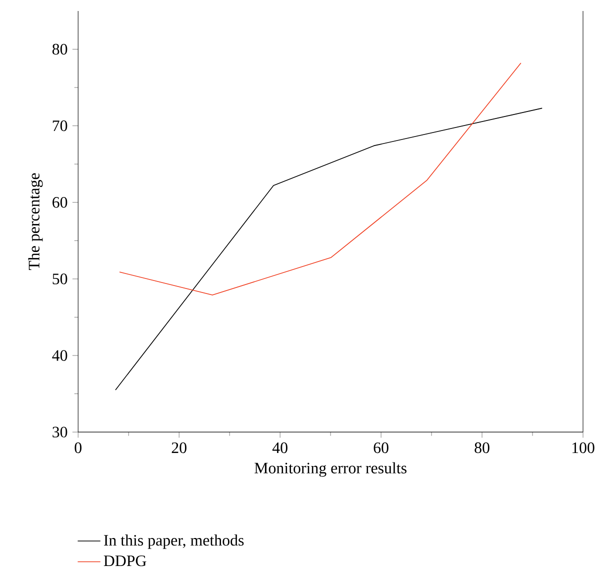 The width and height of the screenshot is (600, 575). What do you see at coordinates (125, 560) in the screenshot?
I see `legend-label: DDPG` at bounding box center [125, 560].